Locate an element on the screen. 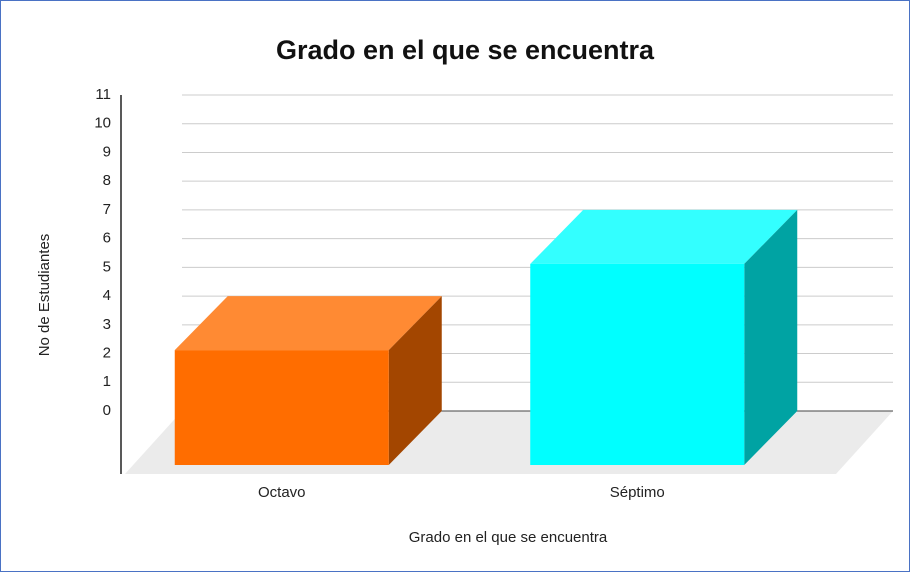 This screenshot has width=910, height=572. y-tick-label: 3 is located at coordinates (107, 324).